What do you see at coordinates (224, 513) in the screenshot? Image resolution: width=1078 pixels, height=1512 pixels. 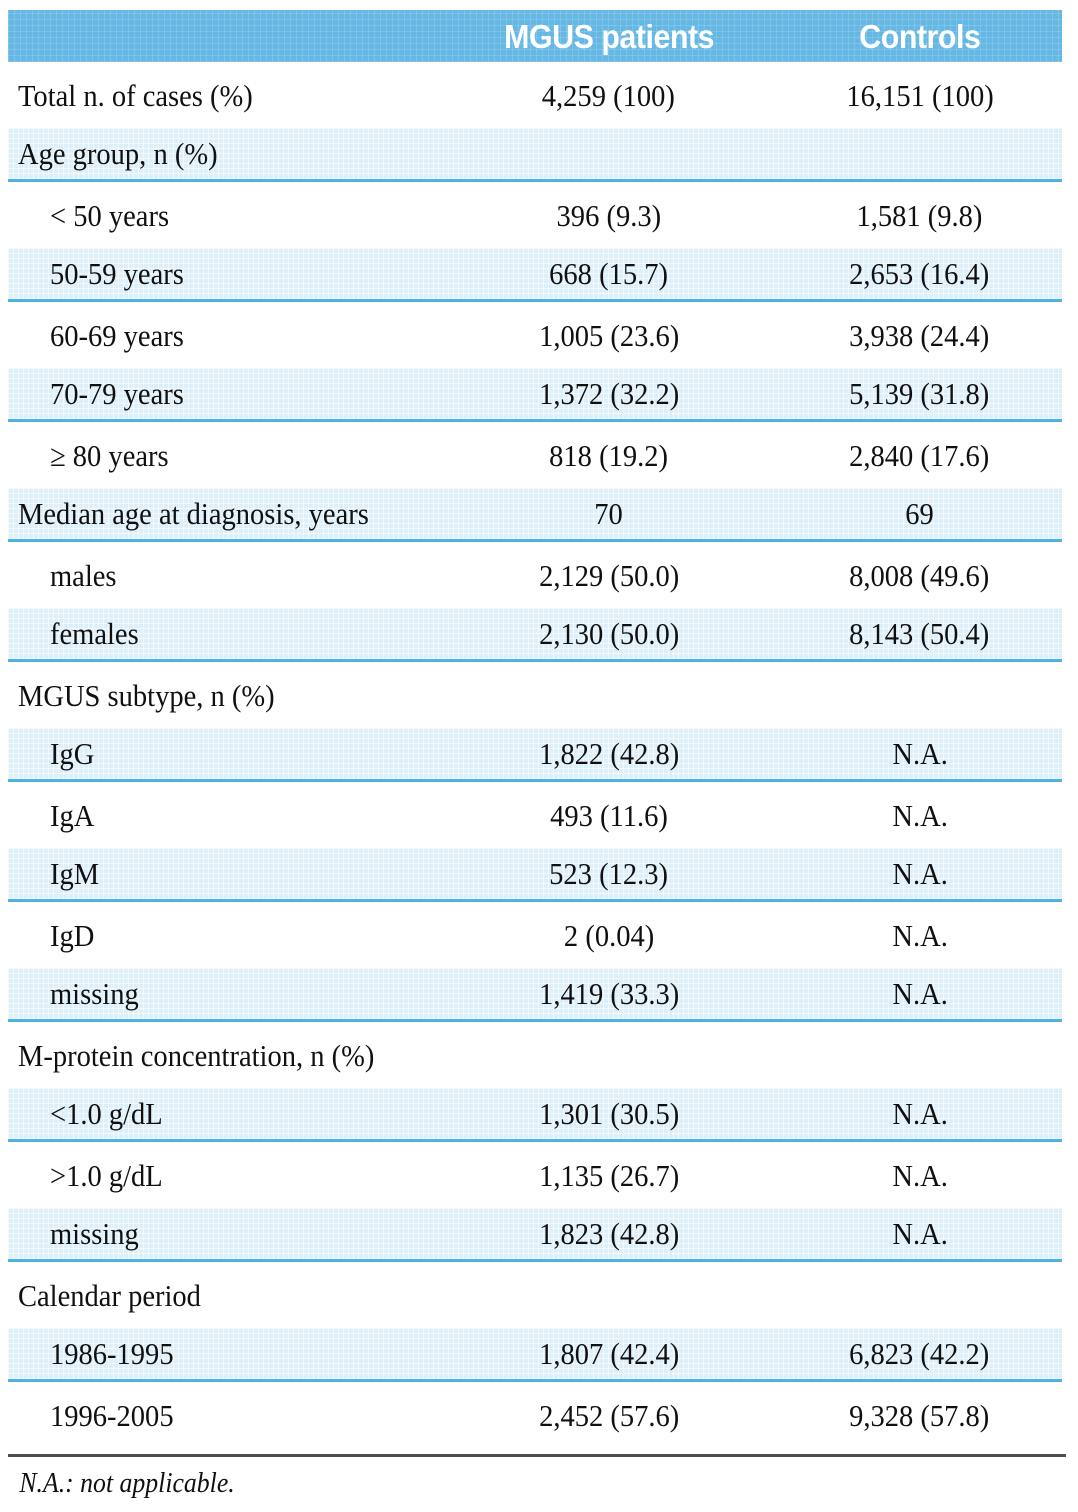 I see `row-label: Median age at diagnosis, years` at bounding box center [224, 513].